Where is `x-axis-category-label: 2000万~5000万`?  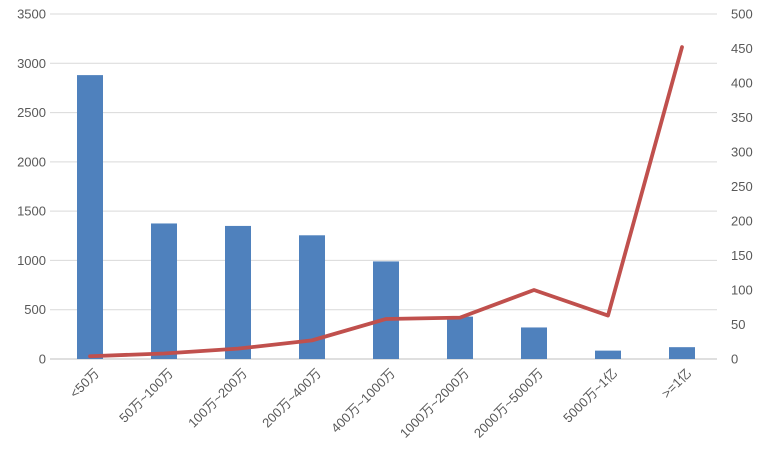 x-axis-category-label: 2000万~5000万 is located at coordinates (508, 403).